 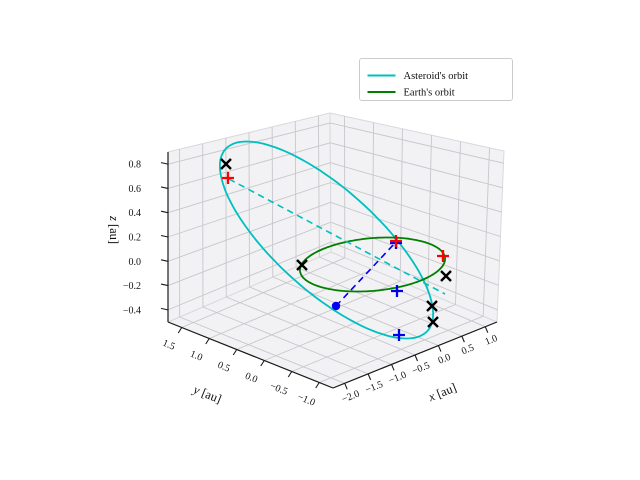 What do you see at coordinates (196, 356) in the screenshot?
I see `y-tick-label: 1.0` at bounding box center [196, 356].